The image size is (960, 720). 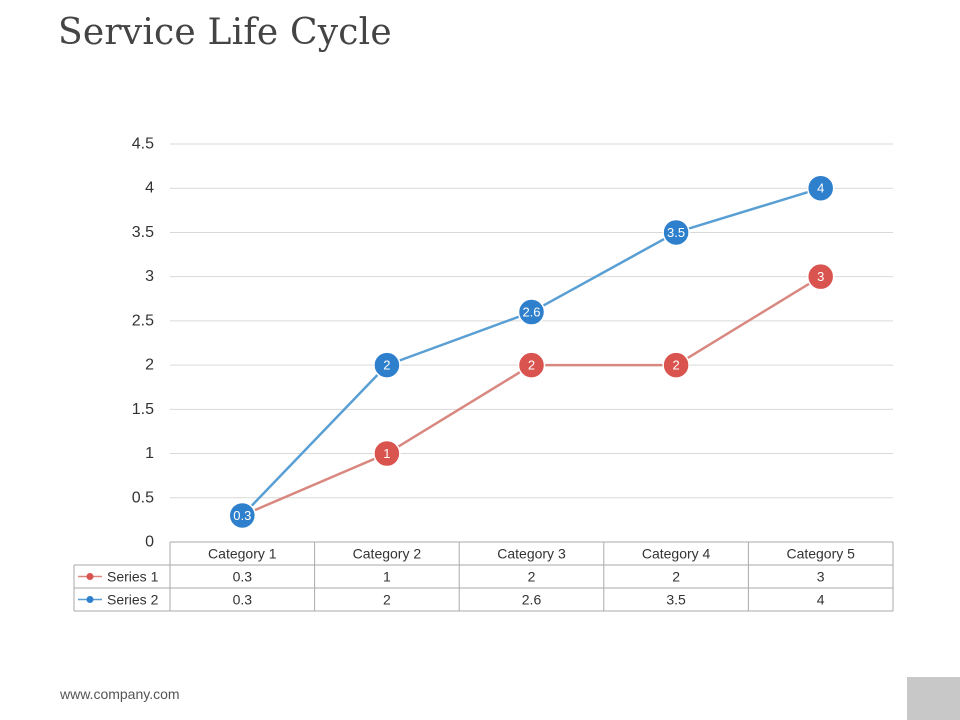 What do you see at coordinates (149, 188) in the screenshot?
I see `y-tick-label: 4` at bounding box center [149, 188].